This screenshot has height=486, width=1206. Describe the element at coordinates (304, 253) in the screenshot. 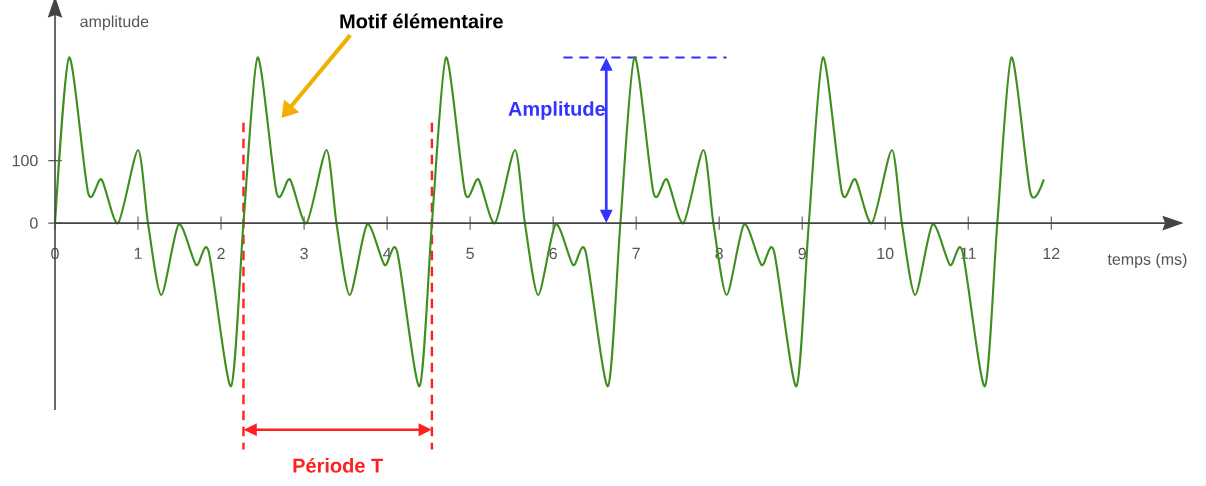

I see `x-tick-label: 3` at that location.